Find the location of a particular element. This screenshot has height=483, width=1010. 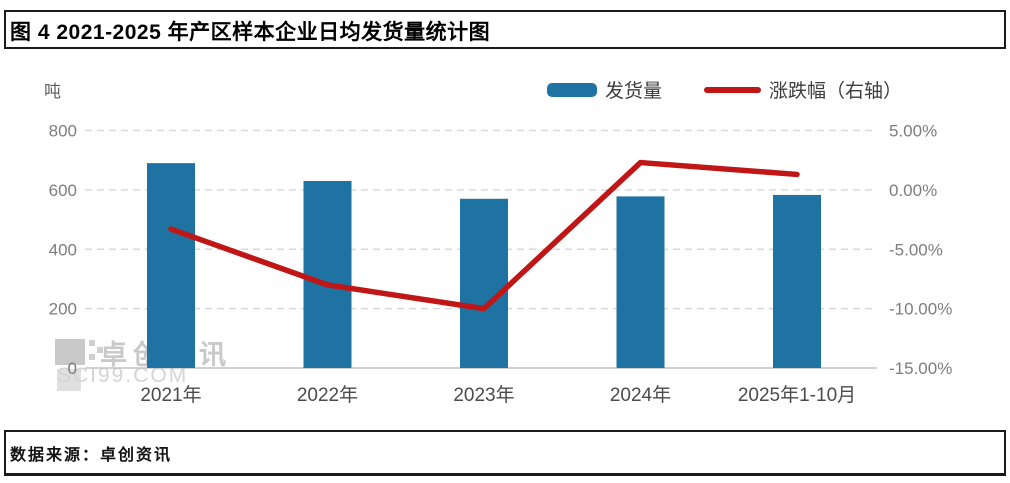

legend-item-shipment-volume: 发货量 is located at coordinates (604, 89).